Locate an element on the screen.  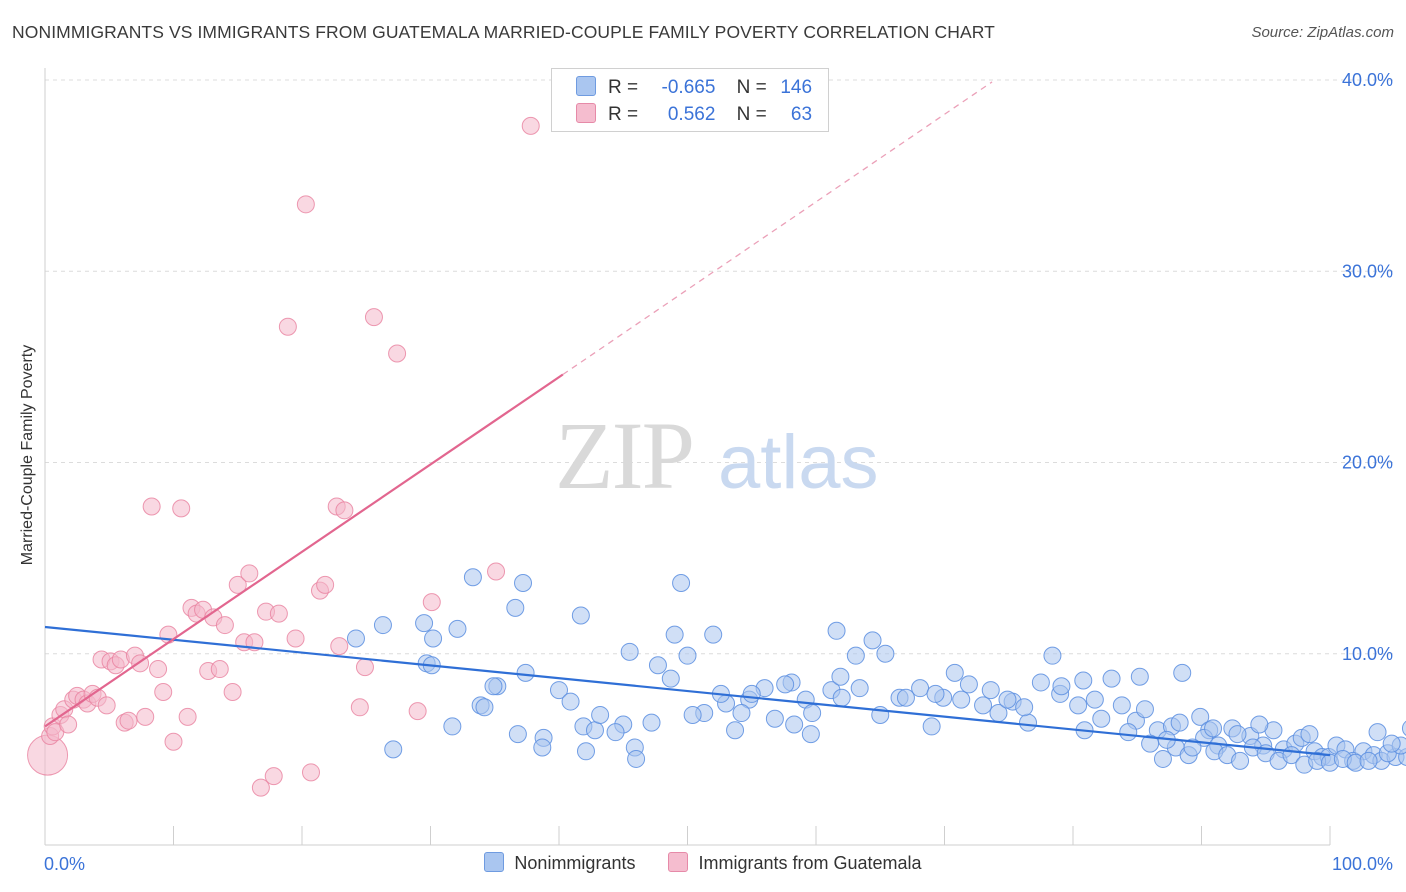
legend-item-immigrants: Immigrants from Guatemala is located at coordinates (795, 863).